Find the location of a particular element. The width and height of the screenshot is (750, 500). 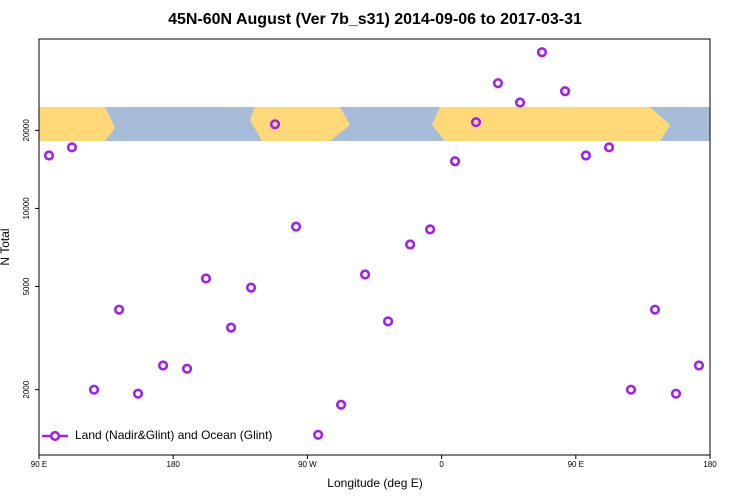

y-tick-label: 2000 is located at coordinates (26, 389).